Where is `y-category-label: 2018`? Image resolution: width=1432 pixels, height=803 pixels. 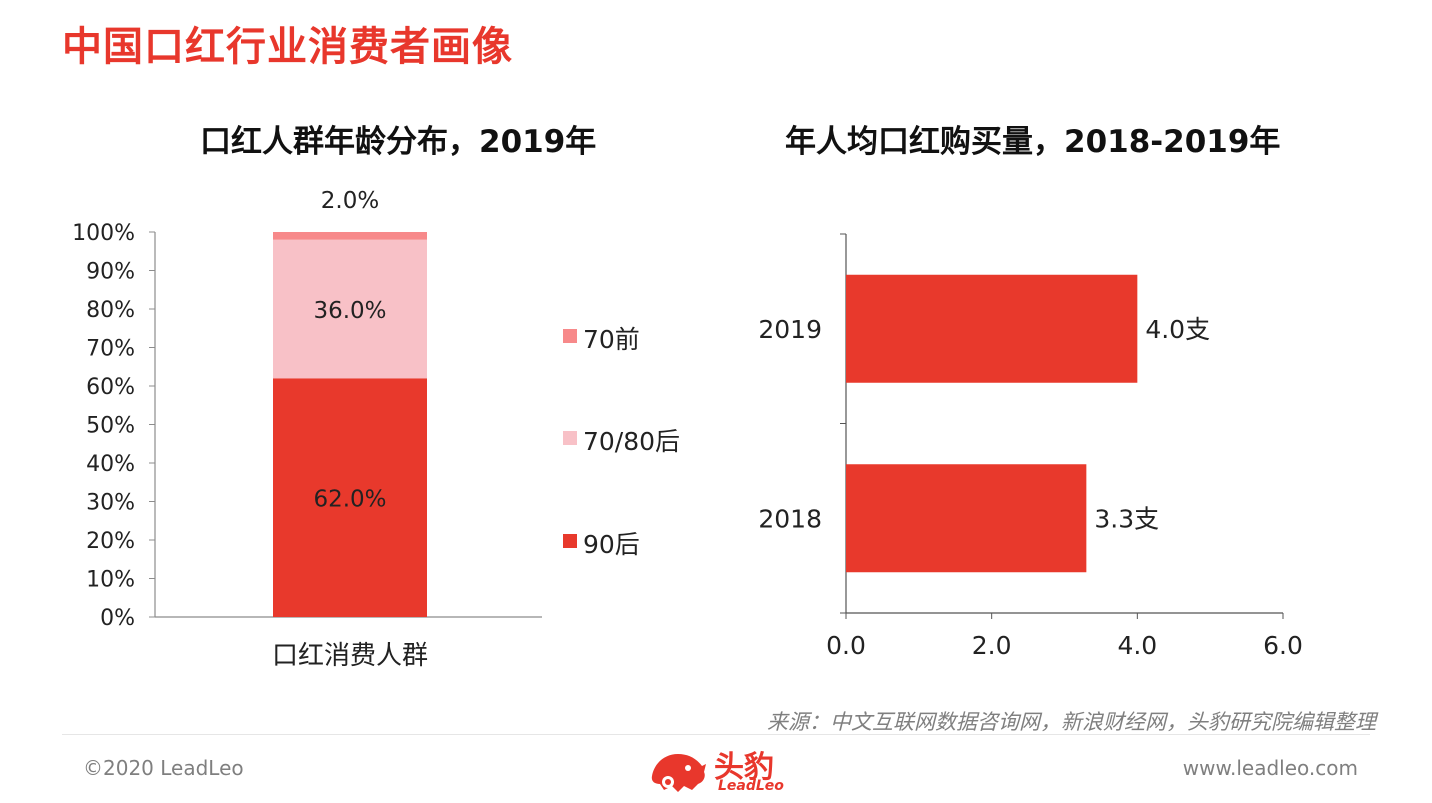 y-category-label: 2018 is located at coordinates (790, 518).